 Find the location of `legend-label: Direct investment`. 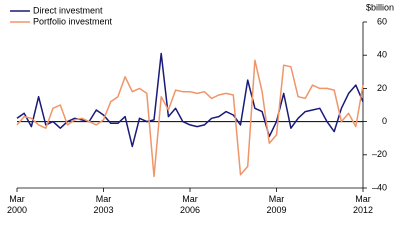

legend-label: Direct investment is located at coordinates (68, 10).